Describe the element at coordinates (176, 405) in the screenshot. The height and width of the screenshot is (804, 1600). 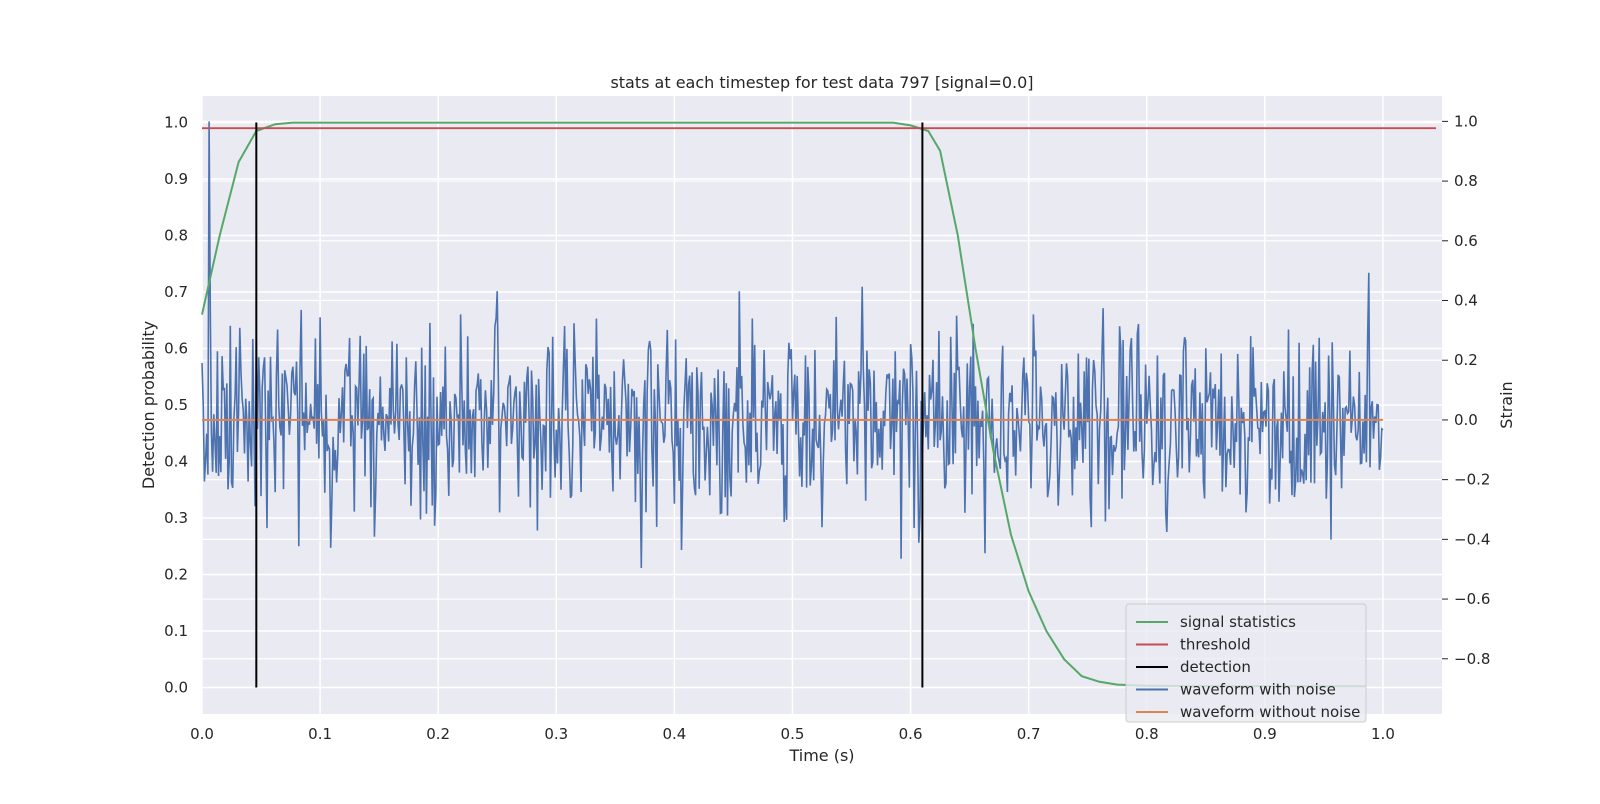
I see `y-tick-label: 0.5` at that location.